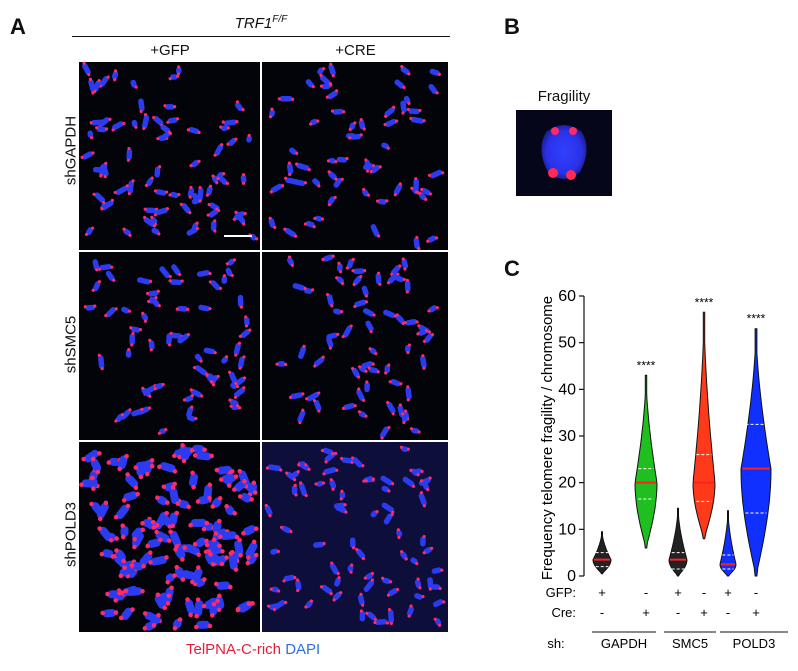 The image size is (798, 671). What do you see at coordinates (355, 346) in the screenshot?
I see `micrograph-shsmc5-cre` at bounding box center [355, 346].